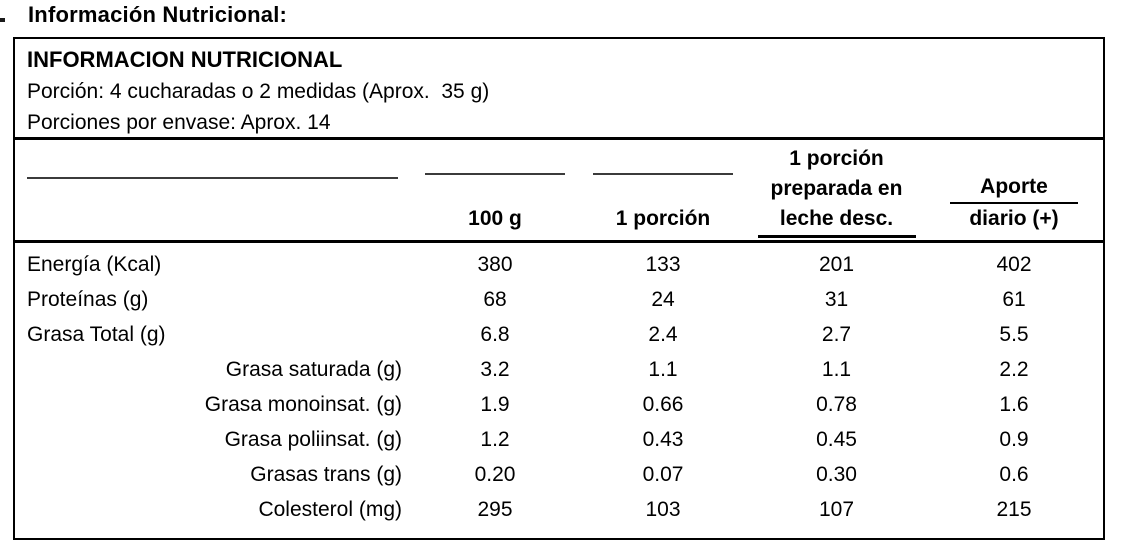 Image resolution: width=1122 pixels, height=558 pixels. What do you see at coordinates (1014, 369) in the screenshot?
I see `value-aporte: 2.2` at bounding box center [1014, 369].